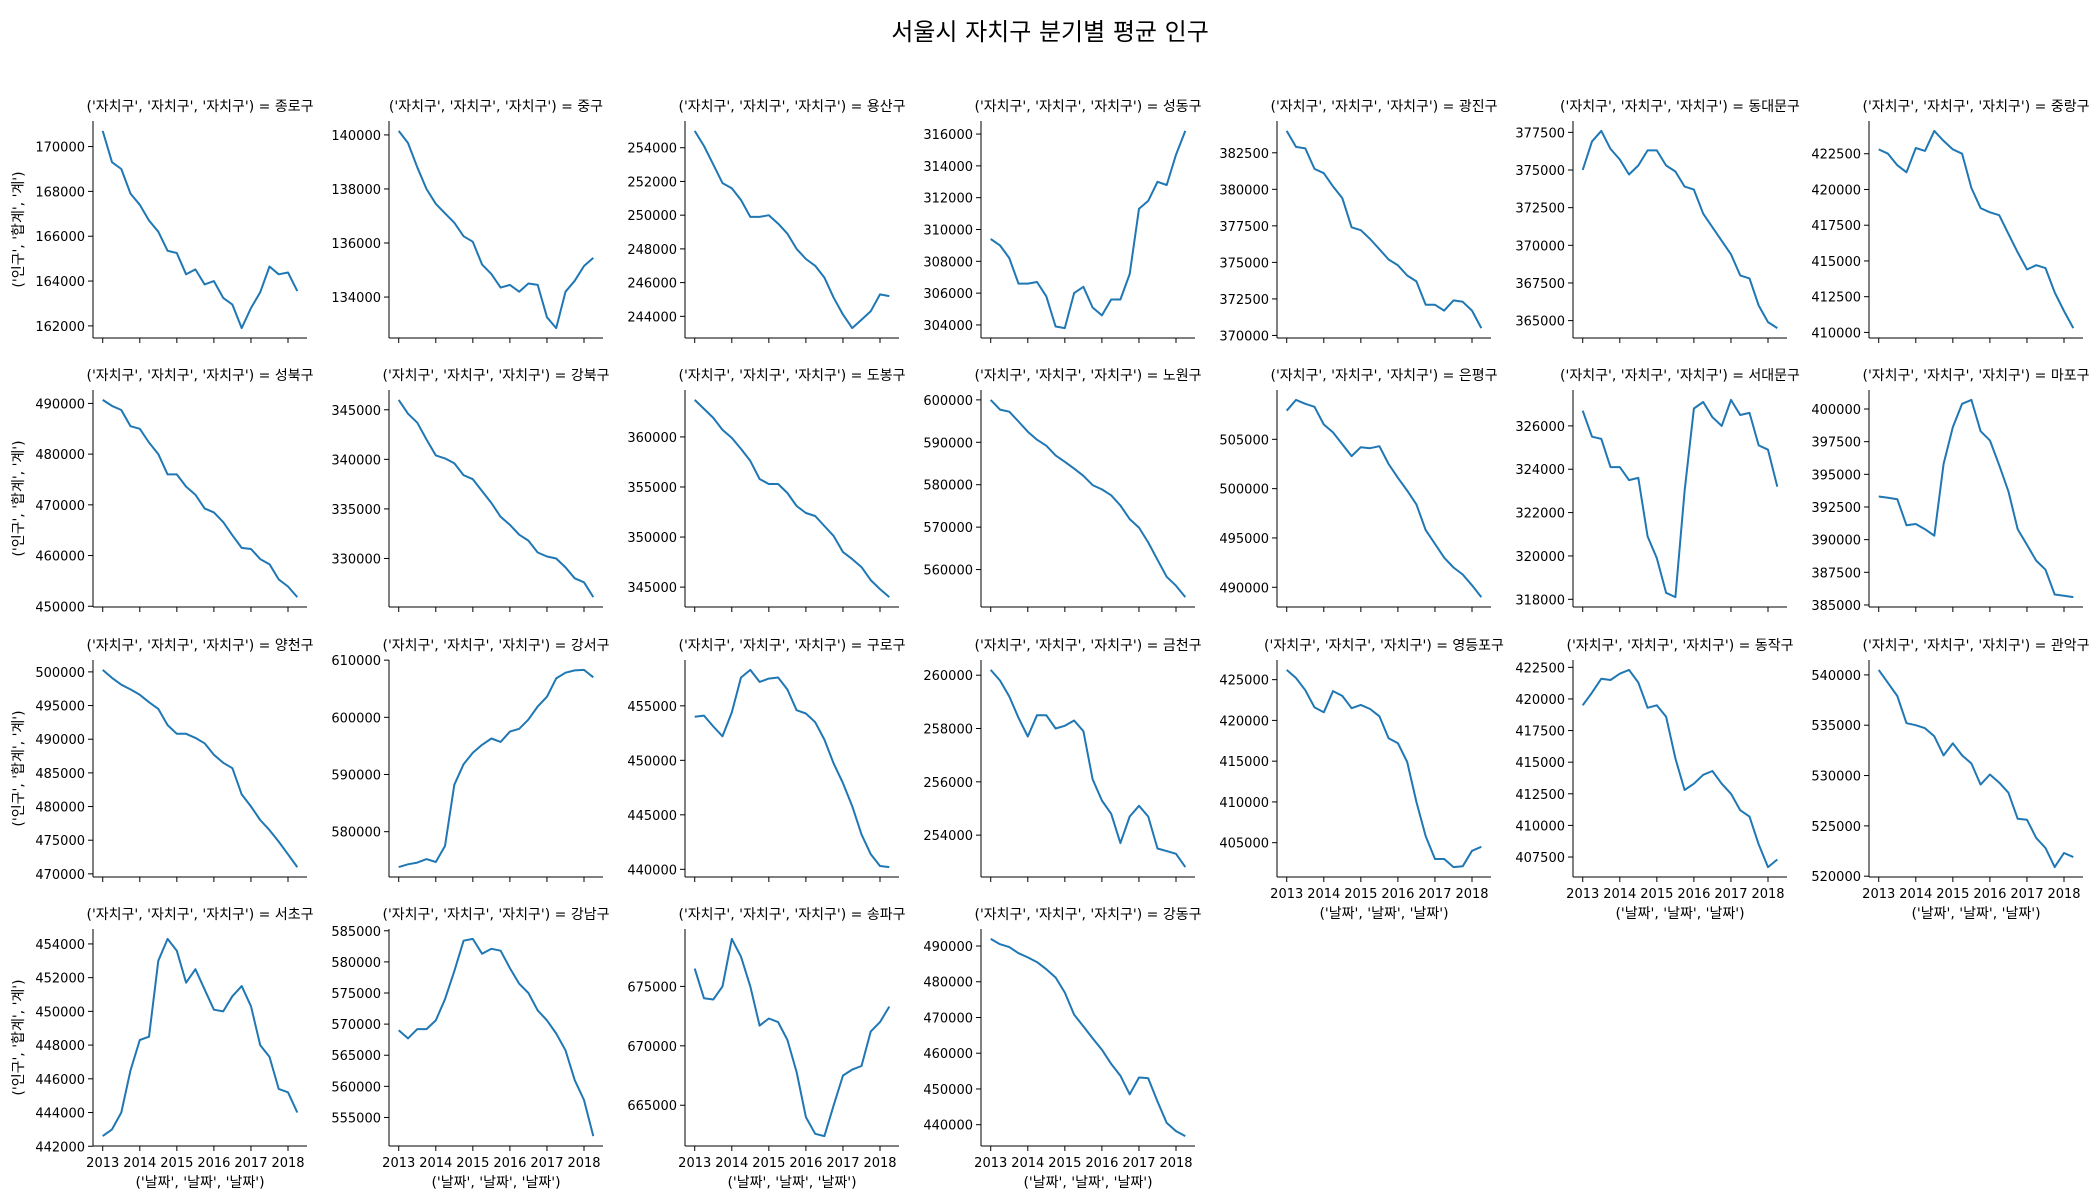 The width and height of the screenshot is (2100, 1200). Describe the element at coordinates (948, 1018) in the screenshot. I see `y-tick-label: 470000` at that location.